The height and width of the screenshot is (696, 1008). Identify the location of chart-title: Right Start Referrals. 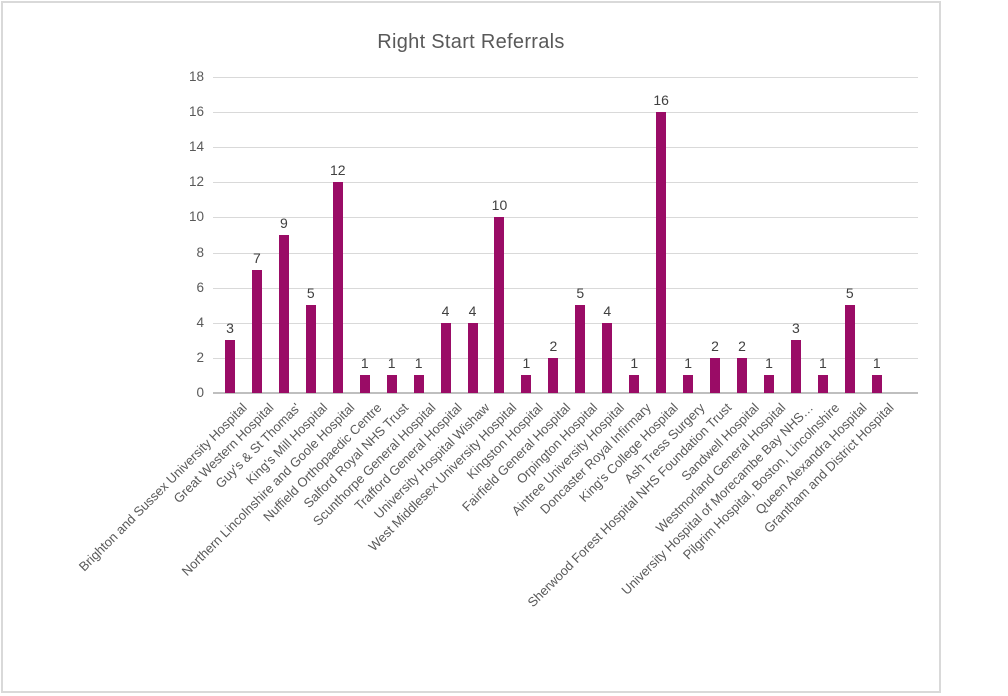
(471, 42).